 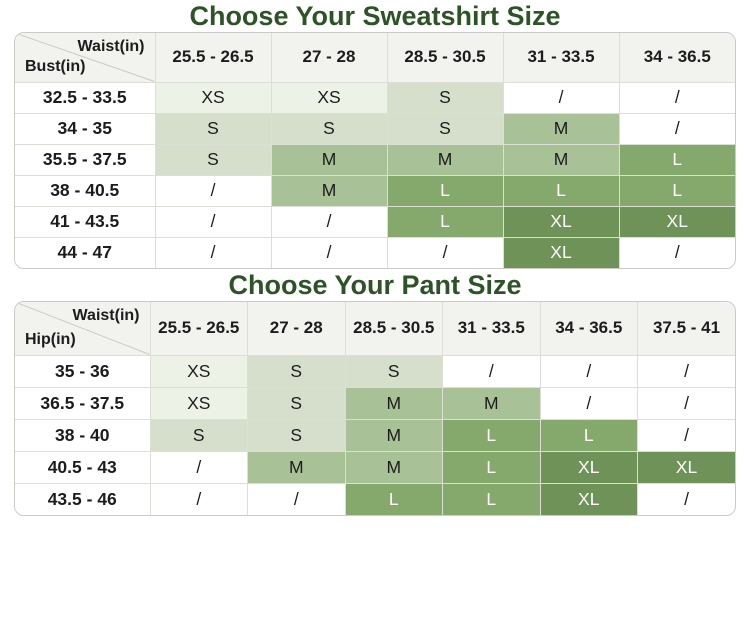 What do you see at coordinates (50, 339) in the screenshot?
I see `corner-row-axis-label: Hip(in)` at bounding box center [50, 339].